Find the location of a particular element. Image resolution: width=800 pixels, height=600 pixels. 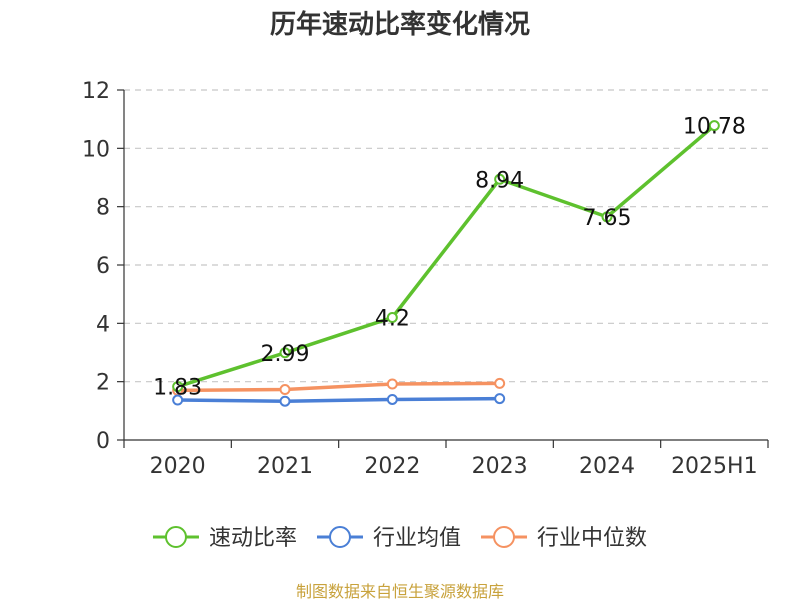

data-label: 7.65 is located at coordinates (607, 218).